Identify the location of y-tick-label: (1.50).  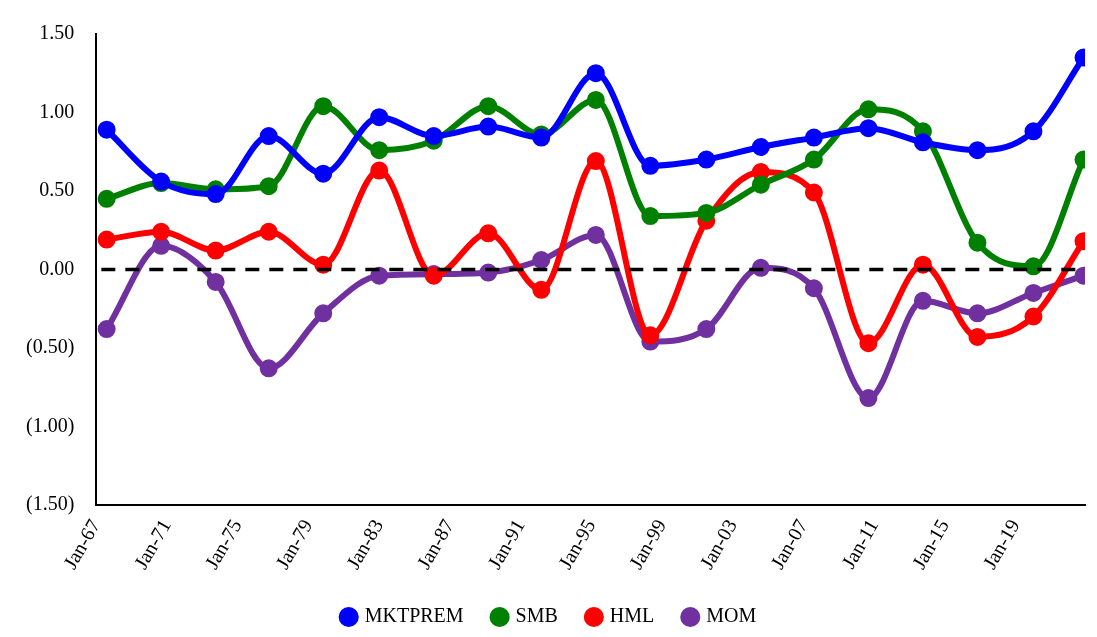
(50, 504).